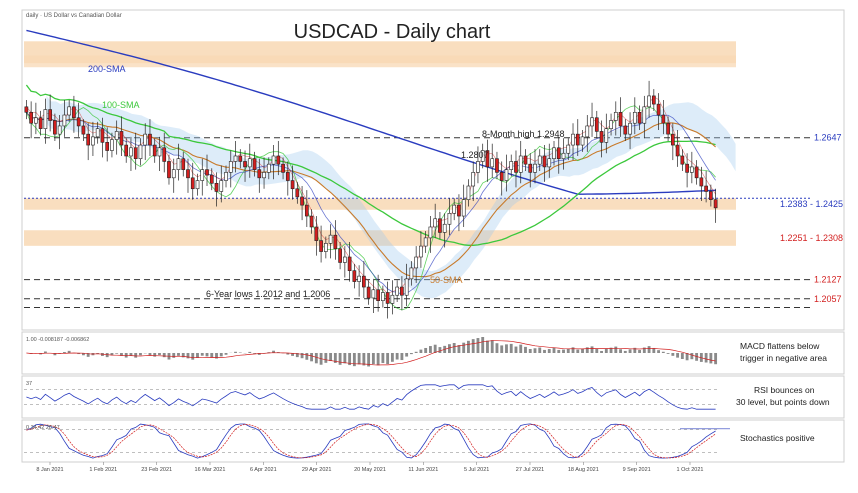  I want to click on macd-note-line1: MACD flattens below, so click(780, 346).